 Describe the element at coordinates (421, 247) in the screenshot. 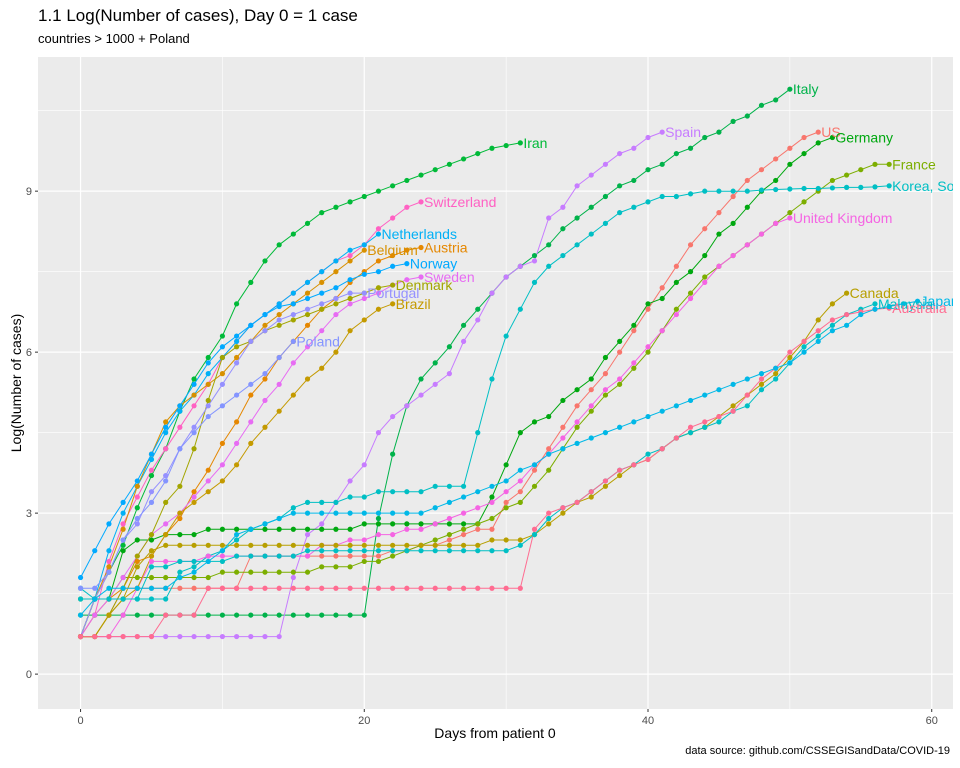

I see `data-point-austria` at that location.